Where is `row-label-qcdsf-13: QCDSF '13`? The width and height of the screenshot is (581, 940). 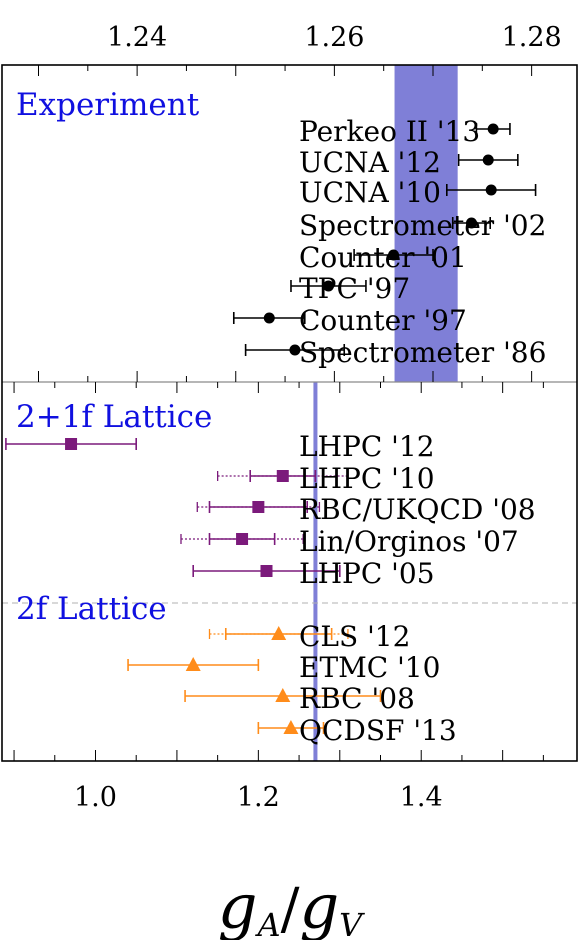
row-label-qcdsf-13: QCDSF '13 is located at coordinates (378, 730).